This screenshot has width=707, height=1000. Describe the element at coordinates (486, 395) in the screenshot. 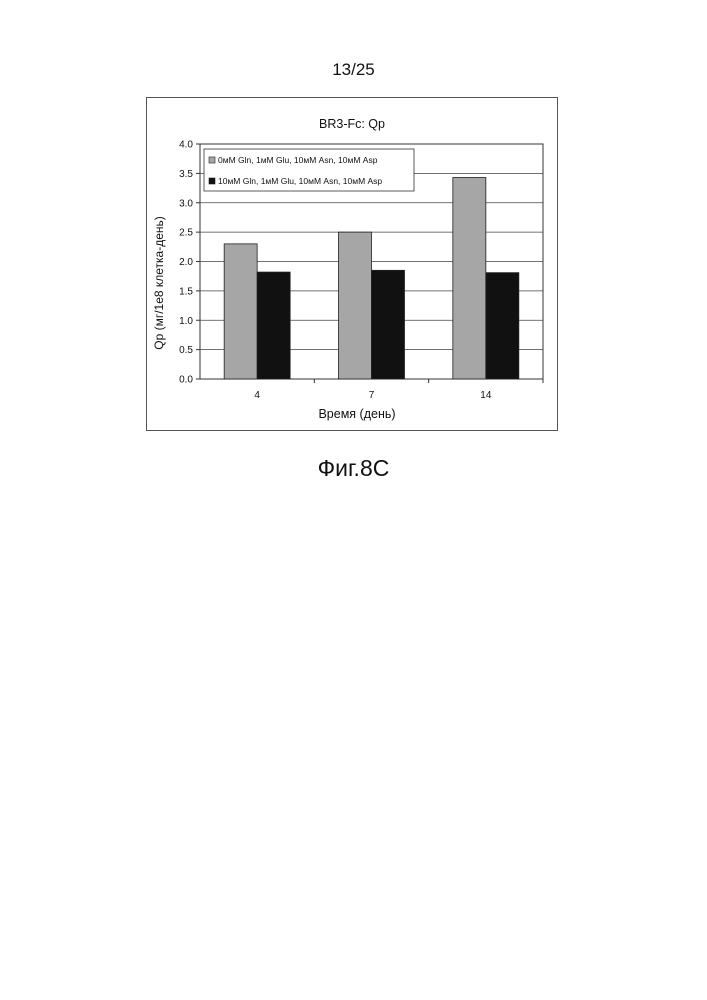

I see `x-tick-label: 14` at that location.